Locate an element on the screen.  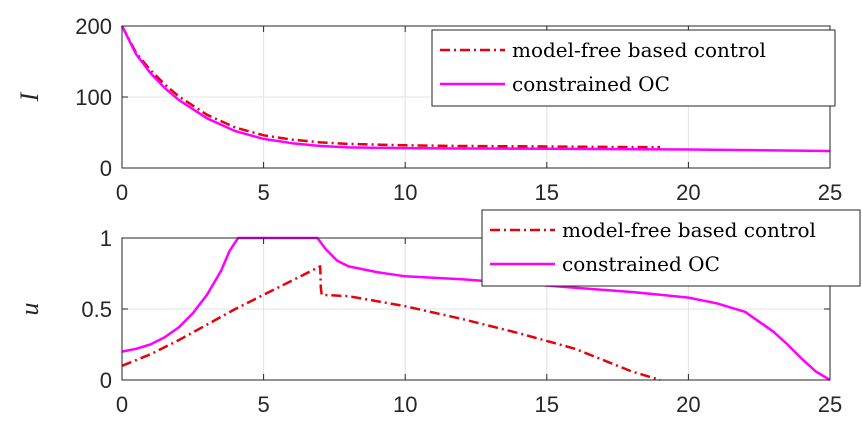
y-axis-label: u is located at coordinates (29, 309).